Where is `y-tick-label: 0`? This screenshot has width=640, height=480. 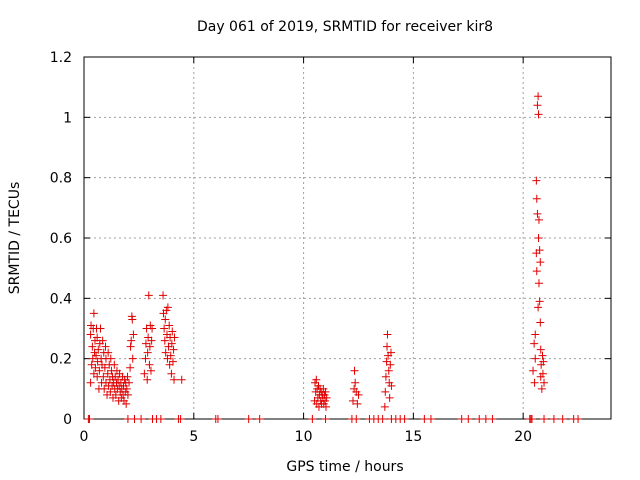
y-tick-label: 0 is located at coordinates (67, 420).